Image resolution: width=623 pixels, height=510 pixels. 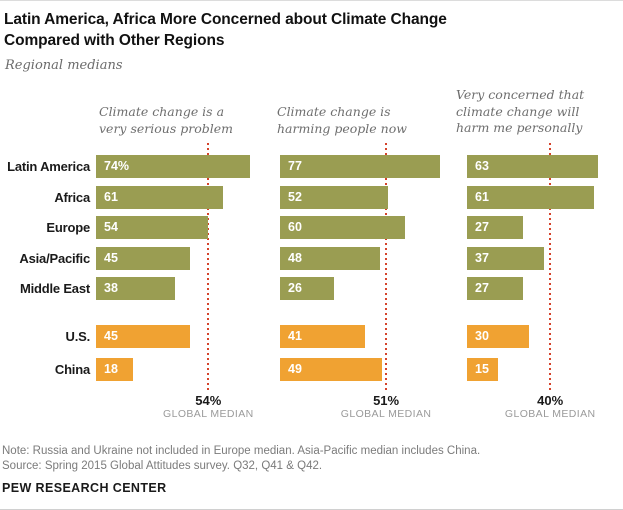 I want to click on bar: 37, so click(x=505, y=258).